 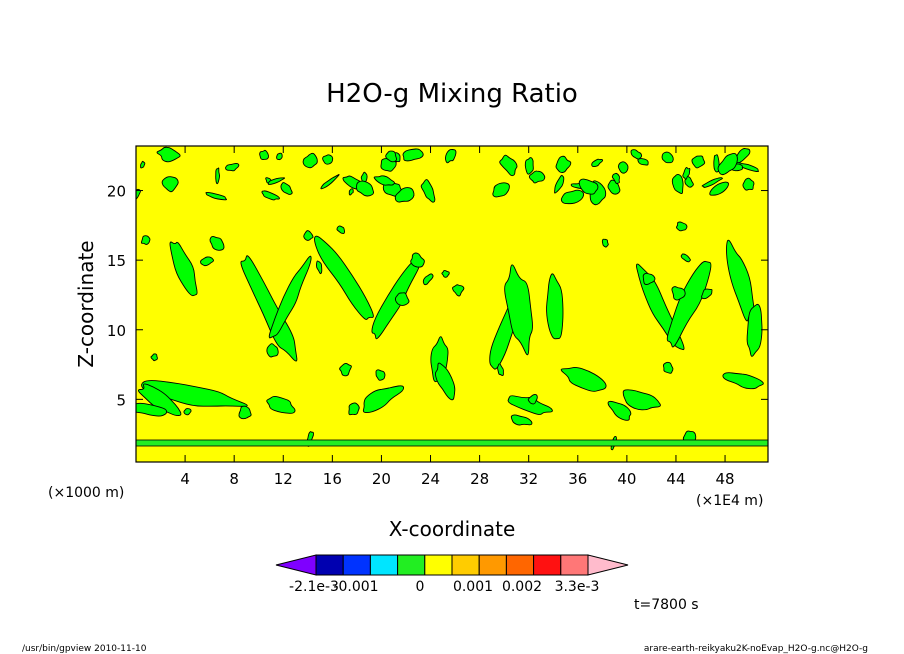 What do you see at coordinates (626, 479) in the screenshot?
I see `x-tick-label: 40` at bounding box center [626, 479].